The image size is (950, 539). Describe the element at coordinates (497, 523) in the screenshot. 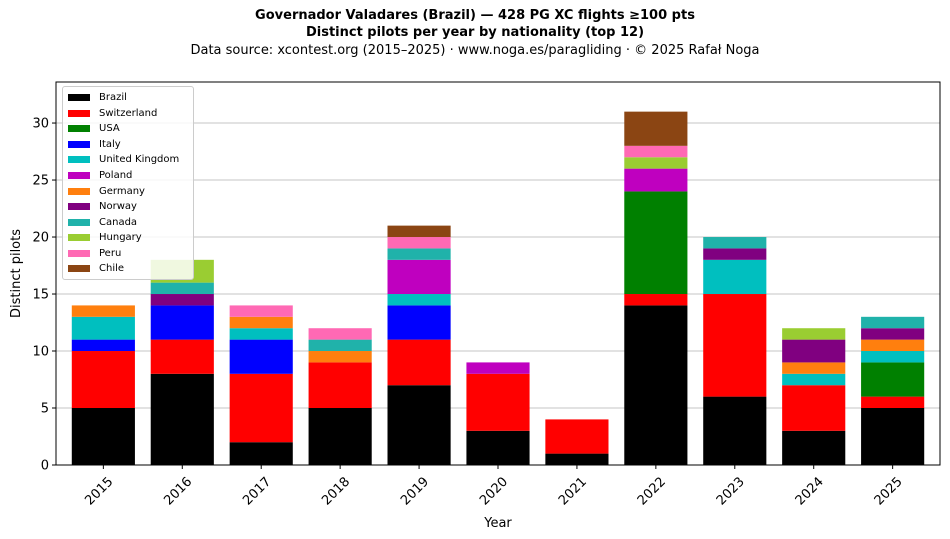

I see `x-axis-label: Year` at that location.